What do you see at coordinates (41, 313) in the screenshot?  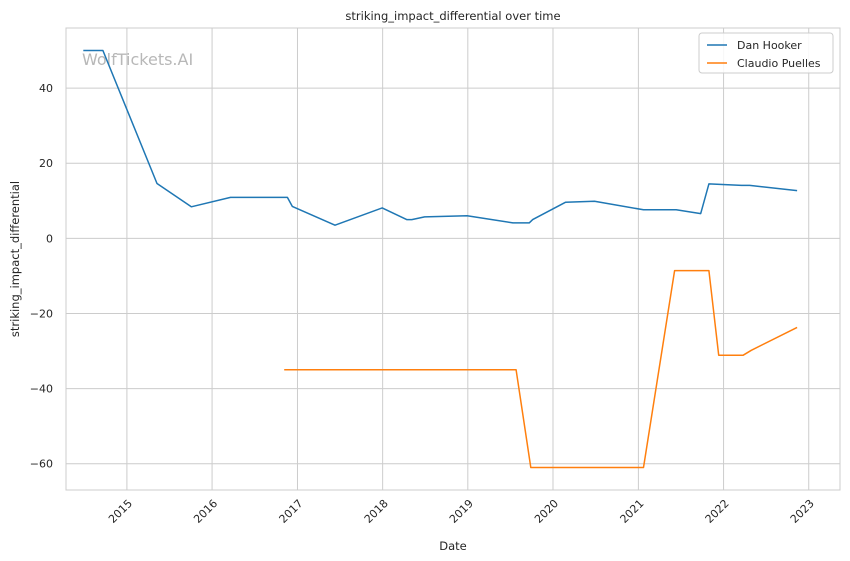 I see `y-tick-label: −20` at bounding box center [41, 313].